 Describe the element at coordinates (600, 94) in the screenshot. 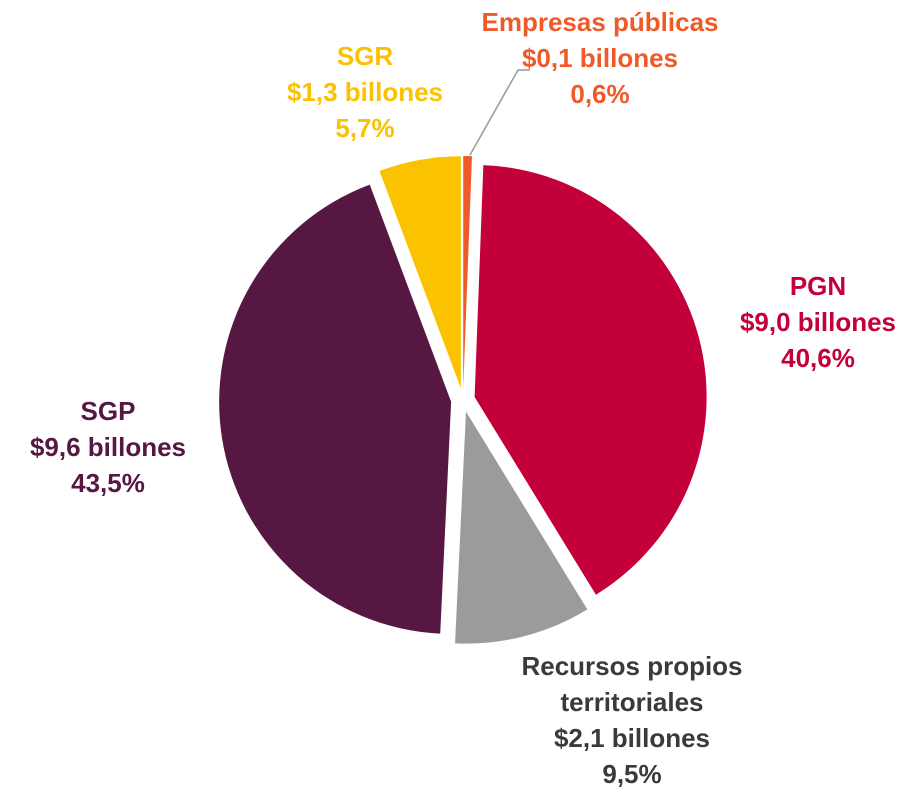

I see `slice-percent: 0,6%` at that location.